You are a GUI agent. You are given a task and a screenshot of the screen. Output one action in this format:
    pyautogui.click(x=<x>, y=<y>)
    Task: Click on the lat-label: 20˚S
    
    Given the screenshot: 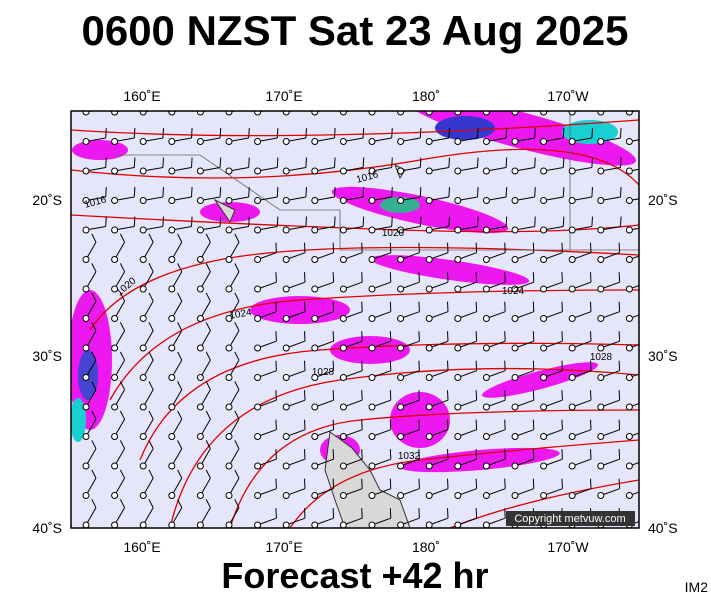 What is the action you would take?
    pyautogui.click(x=663, y=200)
    